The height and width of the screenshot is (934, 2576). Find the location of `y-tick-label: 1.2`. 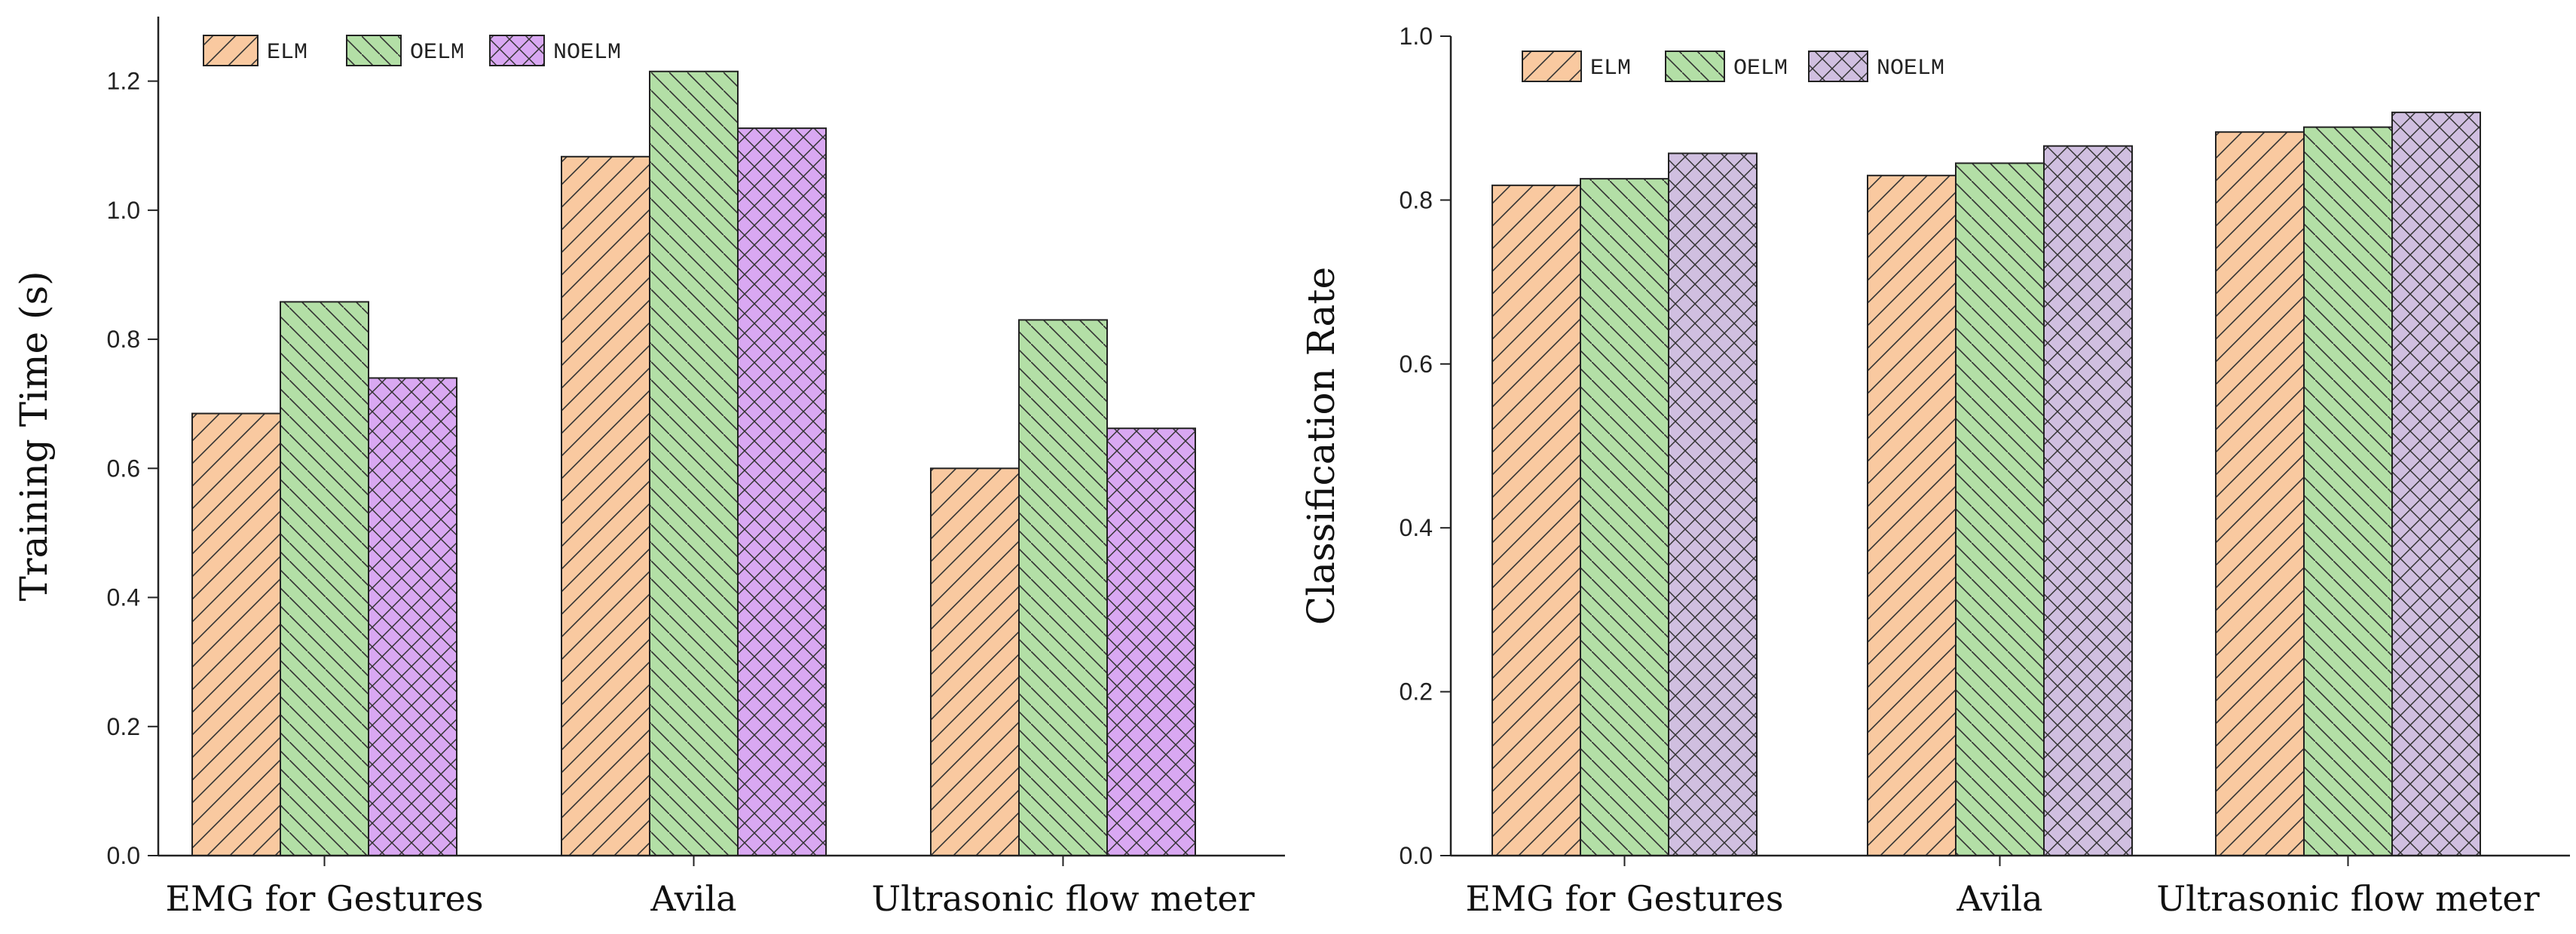

y-tick-label: 1.2 is located at coordinates (123, 81).